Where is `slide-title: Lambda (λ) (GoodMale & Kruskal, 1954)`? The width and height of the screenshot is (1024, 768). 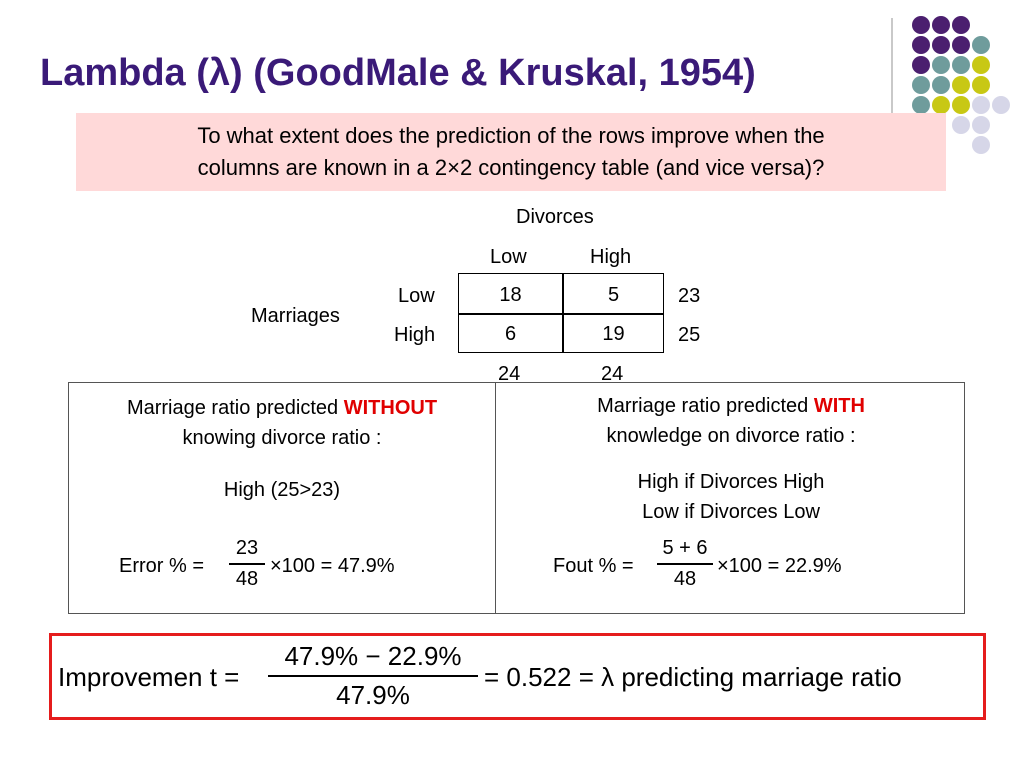 slide-title: Lambda (λ) (GoodMale & Kruskal, 1954) is located at coordinates (398, 73).